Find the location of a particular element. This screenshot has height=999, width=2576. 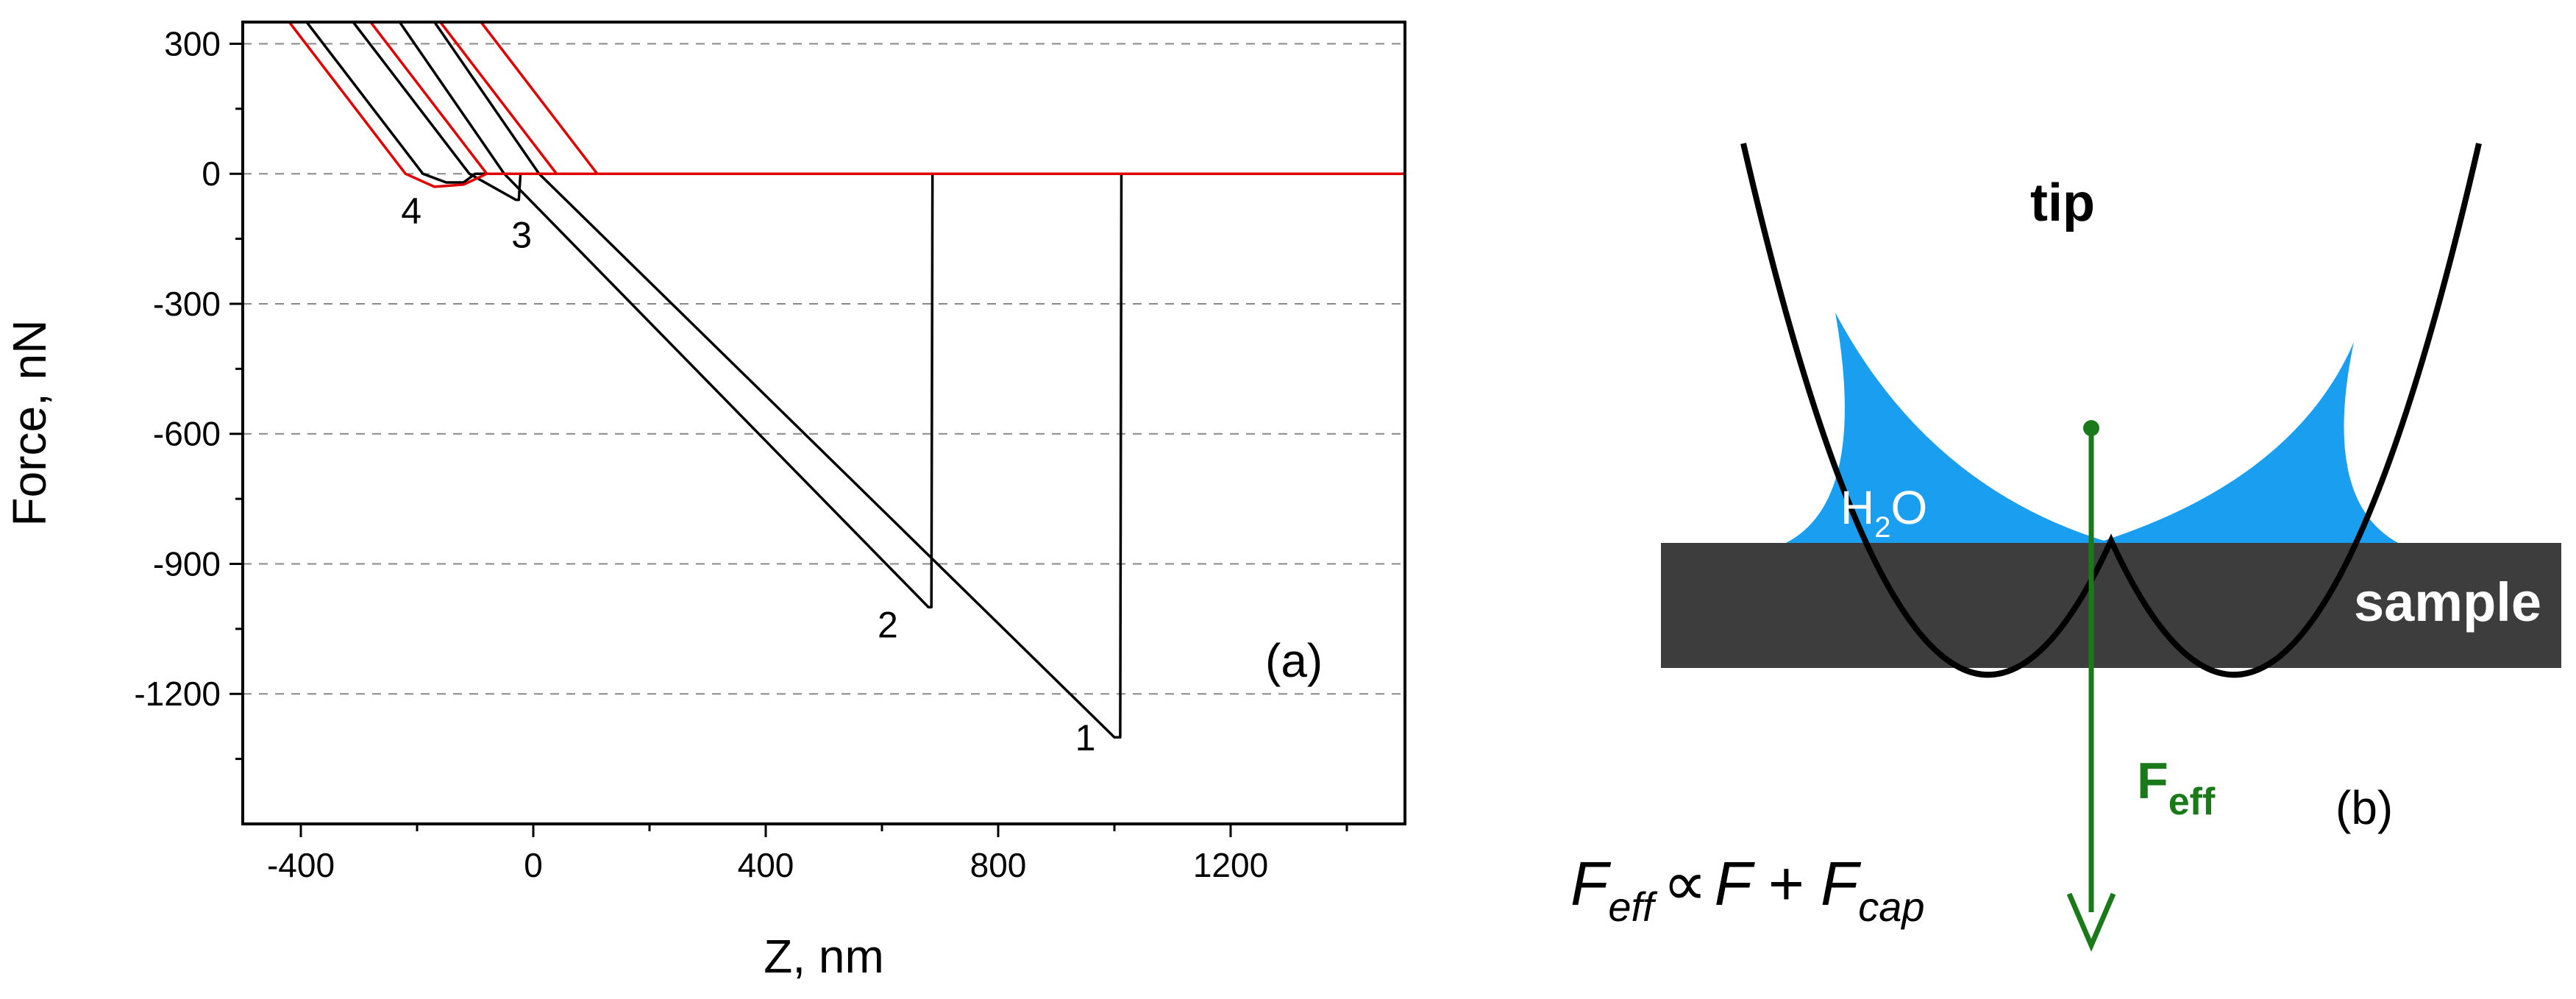

curve-label-4: 4 is located at coordinates (411, 211).